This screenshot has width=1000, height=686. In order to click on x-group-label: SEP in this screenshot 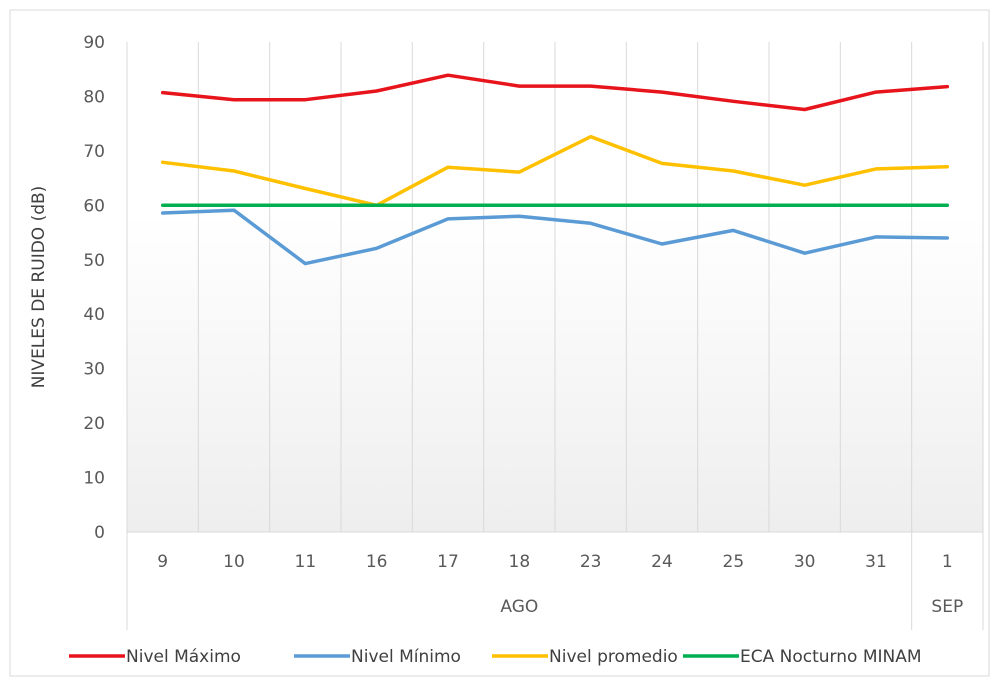, I will do `click(947, 607)`.